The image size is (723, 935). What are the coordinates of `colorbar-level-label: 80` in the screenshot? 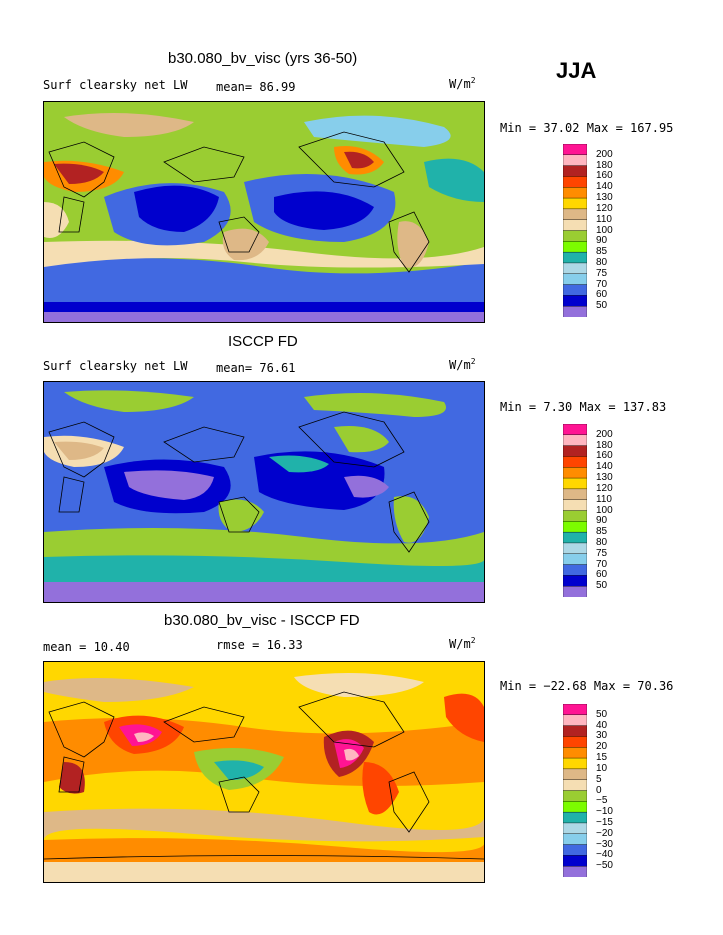 It's located at (602, 542).